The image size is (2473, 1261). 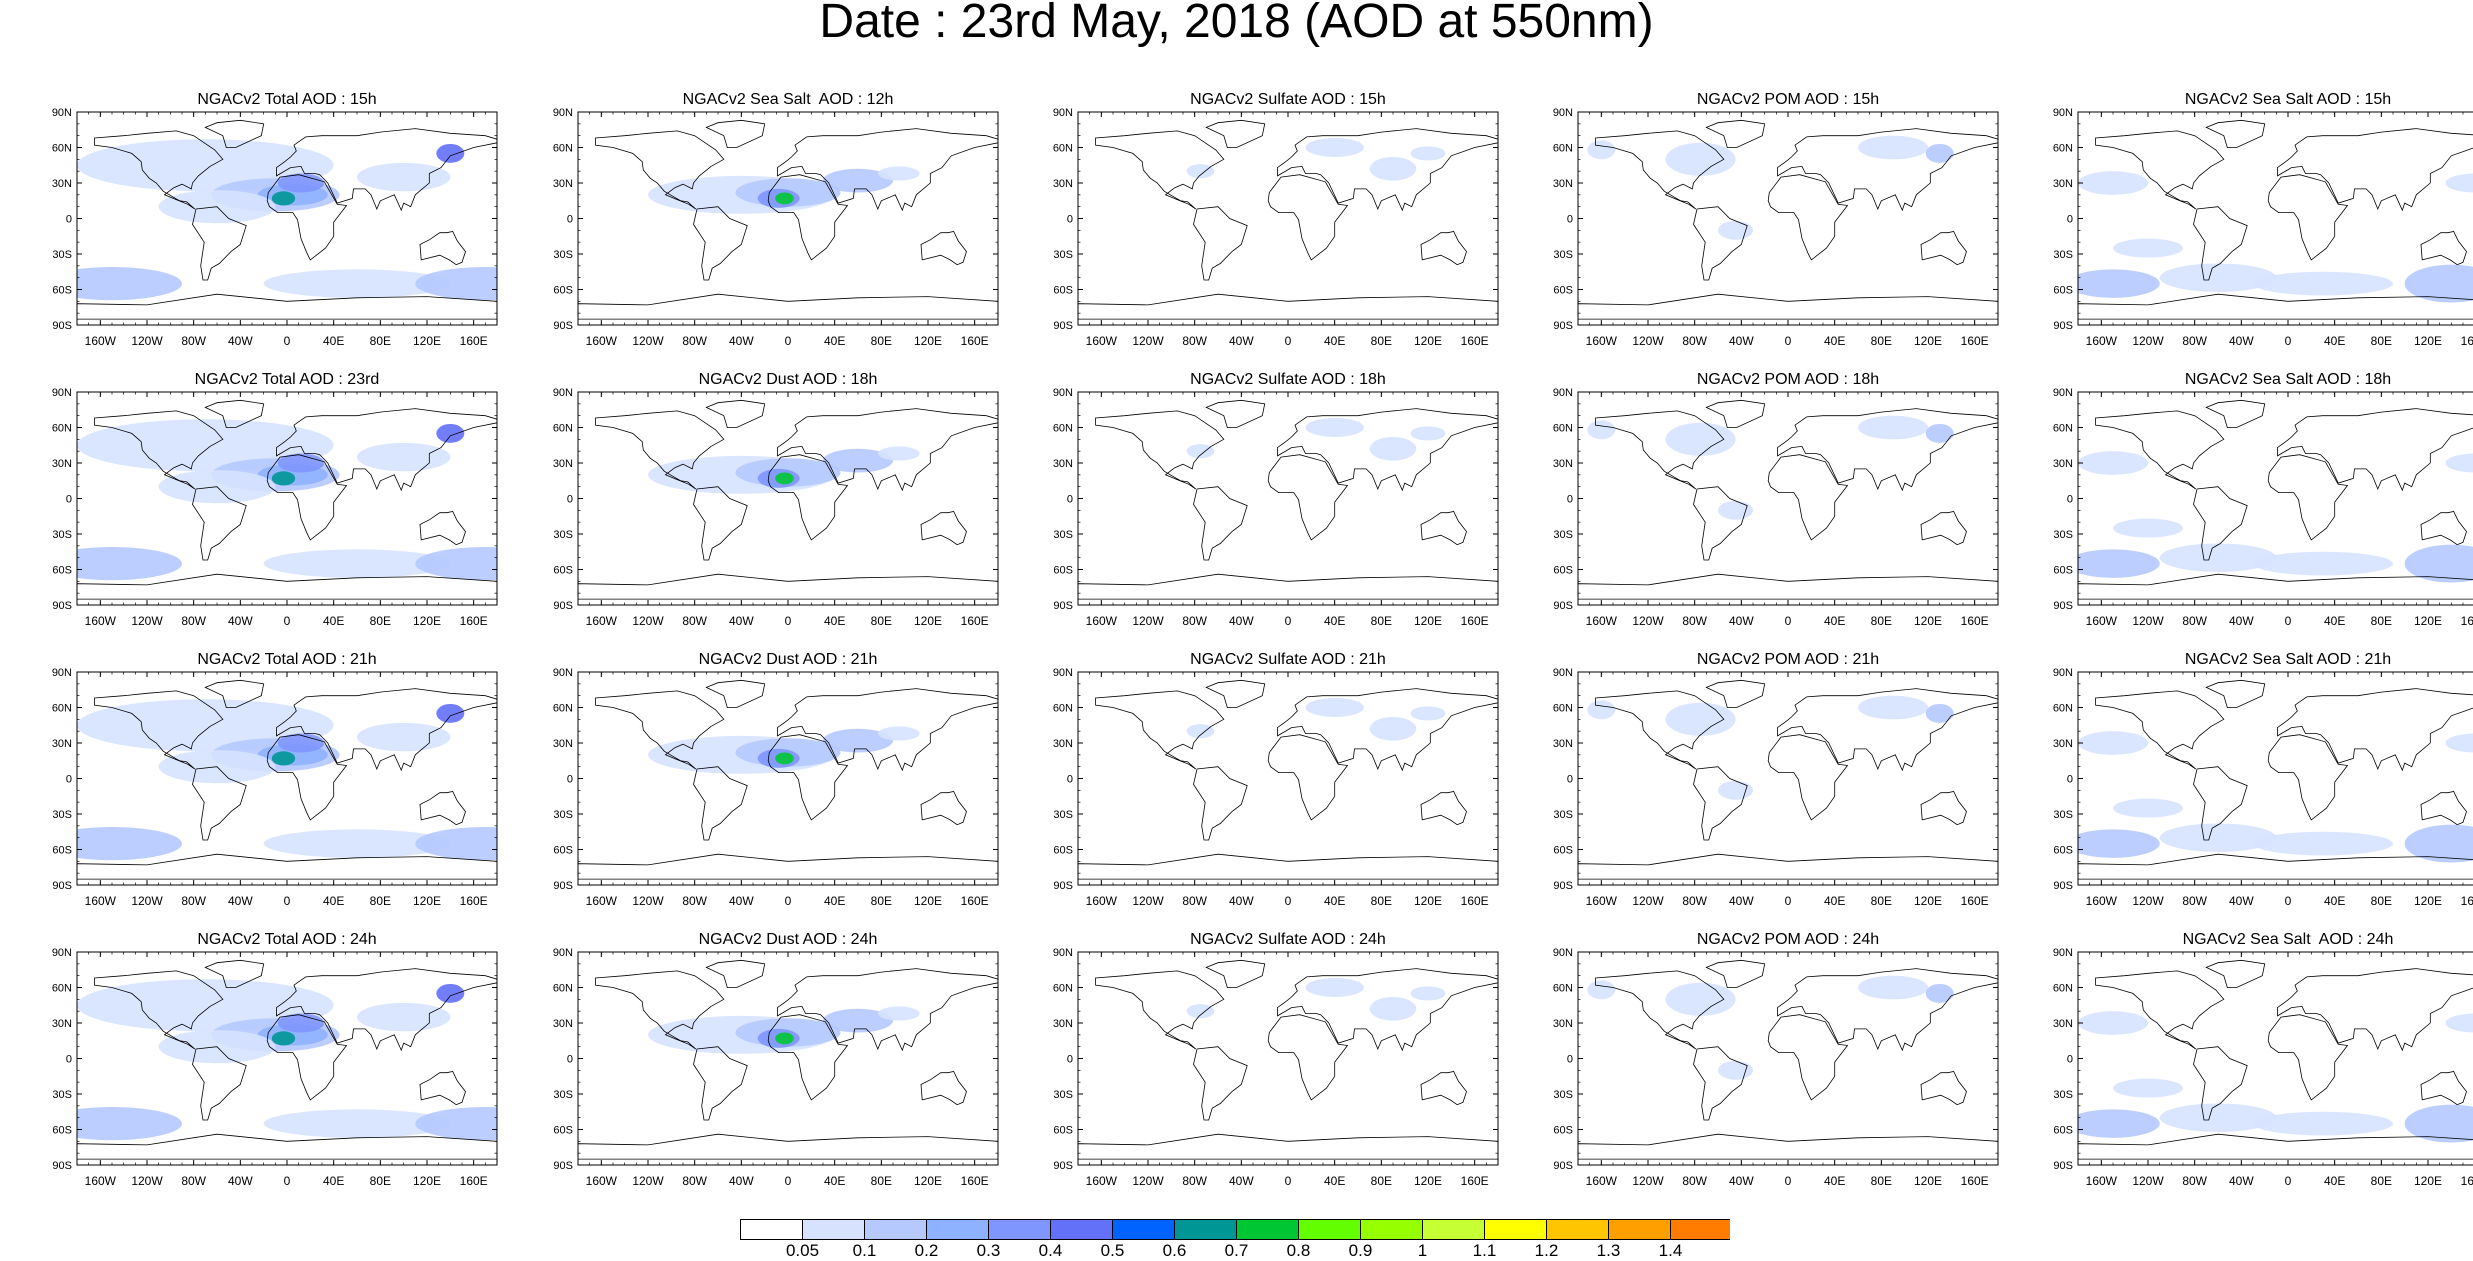 What do you see at coordinates (1609, 1250) in the screenshot?
I see `colorbar-label: 1.3` at bounding box center [1609, 1250].